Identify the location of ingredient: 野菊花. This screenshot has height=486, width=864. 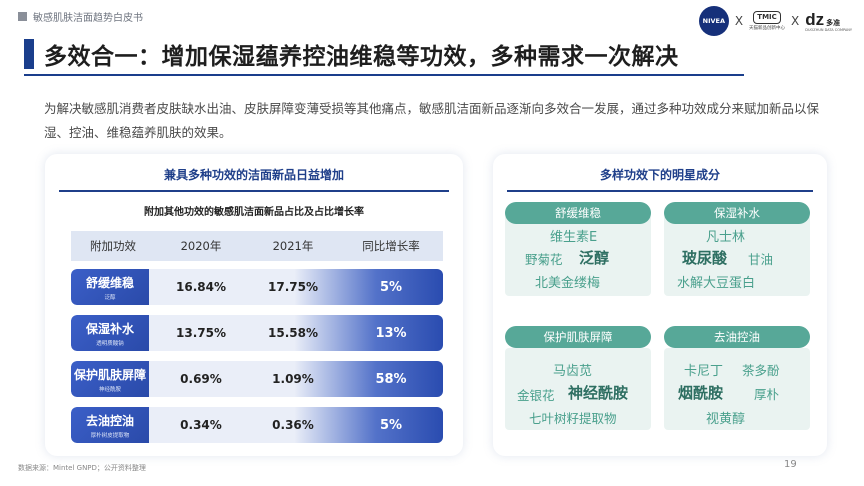
(544, 259).